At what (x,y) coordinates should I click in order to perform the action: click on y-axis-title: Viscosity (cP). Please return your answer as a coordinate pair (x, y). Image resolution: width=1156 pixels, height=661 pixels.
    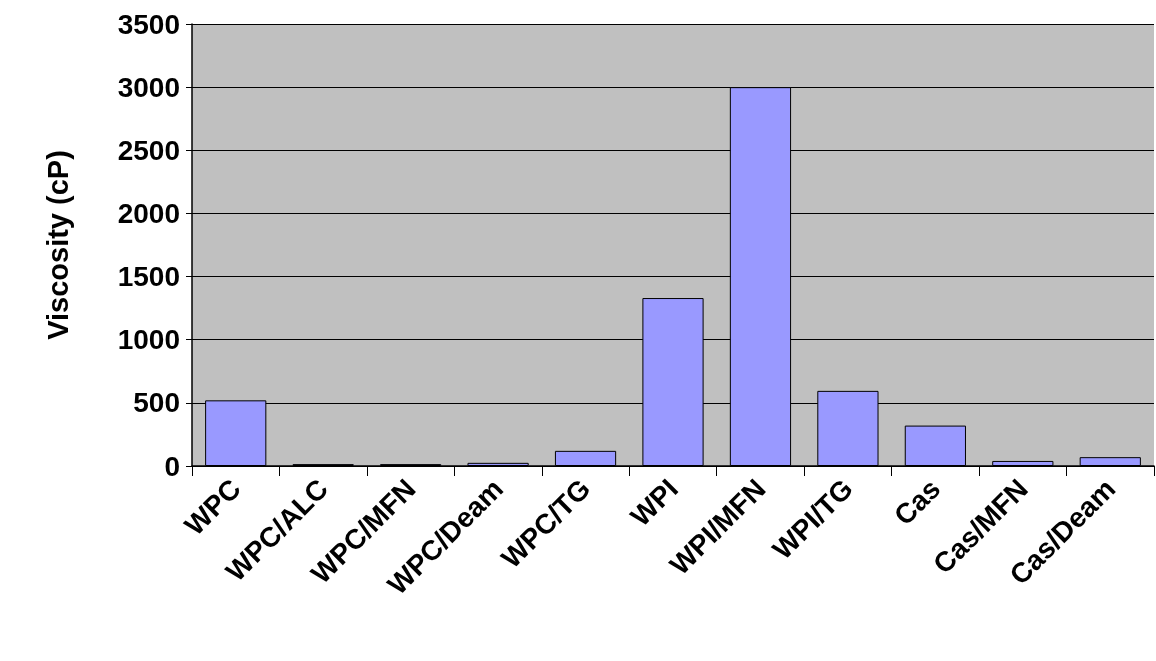
    Looking at the image, I should click on (57, 245).